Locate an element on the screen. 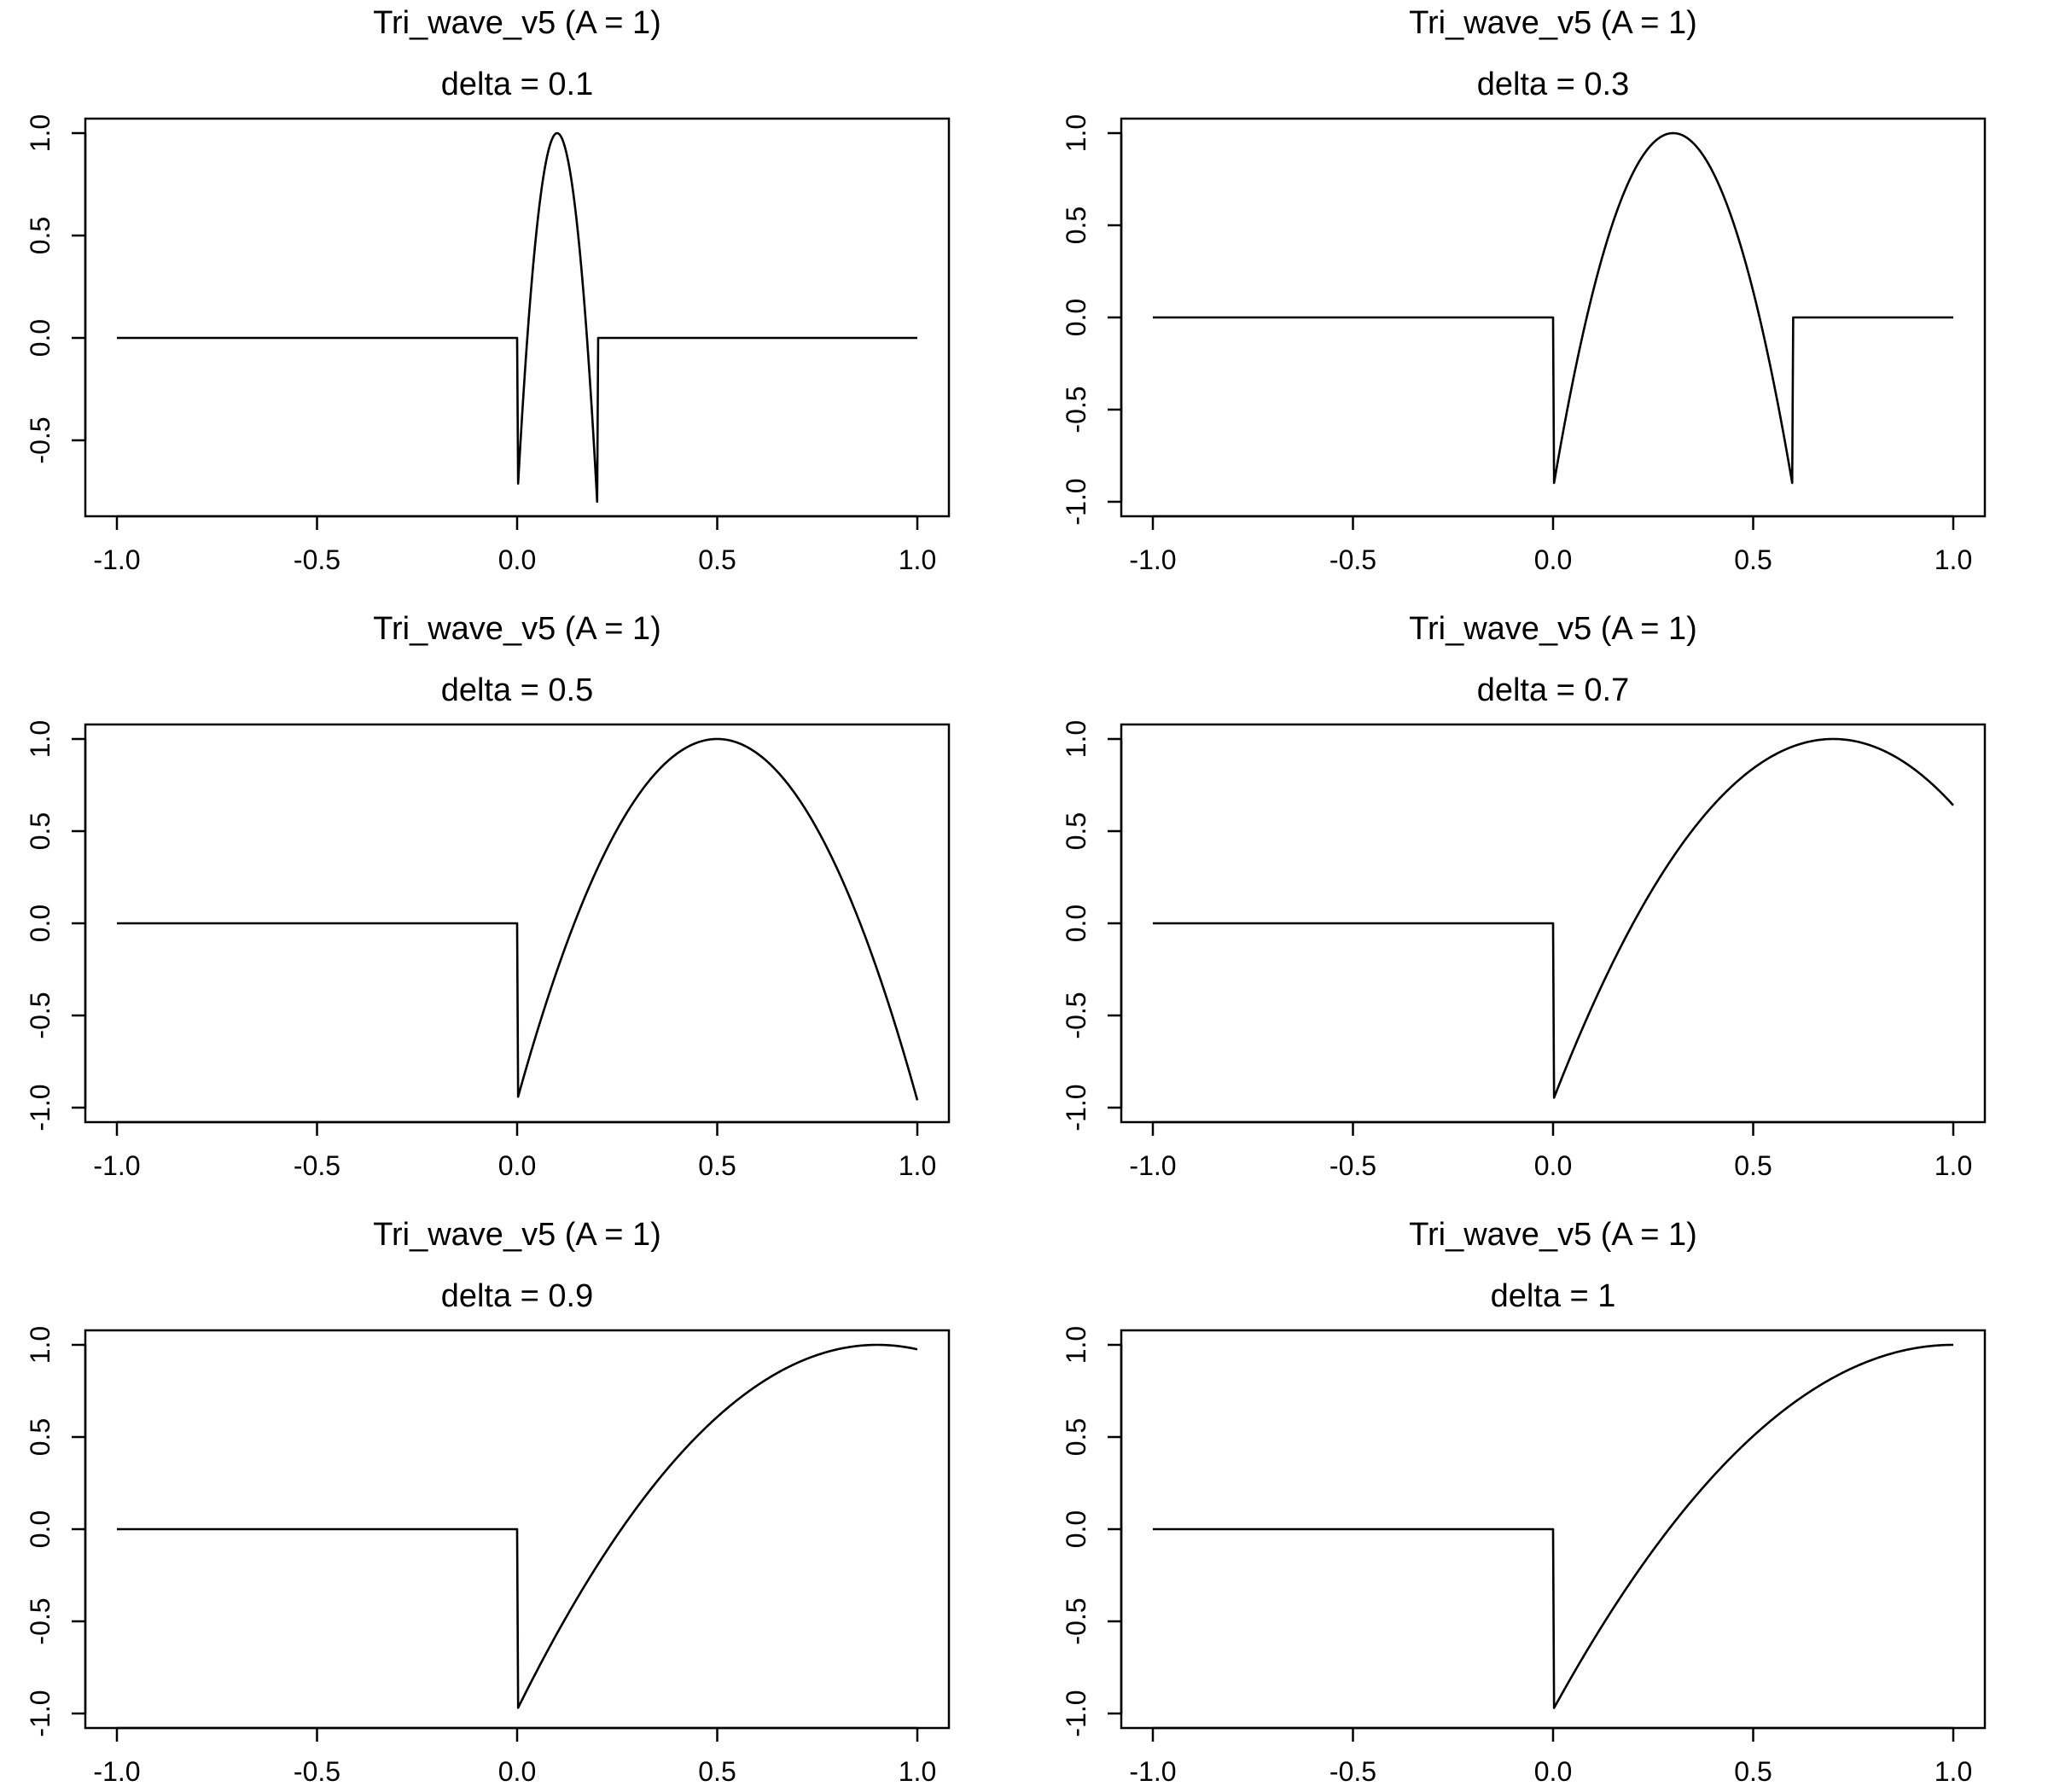  chart-subtitle: delta = 0.1 is located at coordinates (517, 84).